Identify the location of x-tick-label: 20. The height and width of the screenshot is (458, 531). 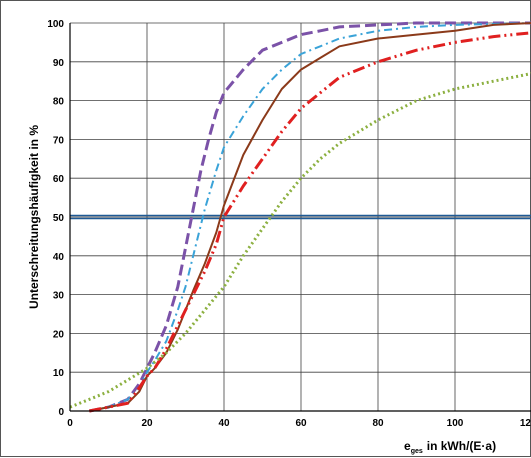
(147, 423).